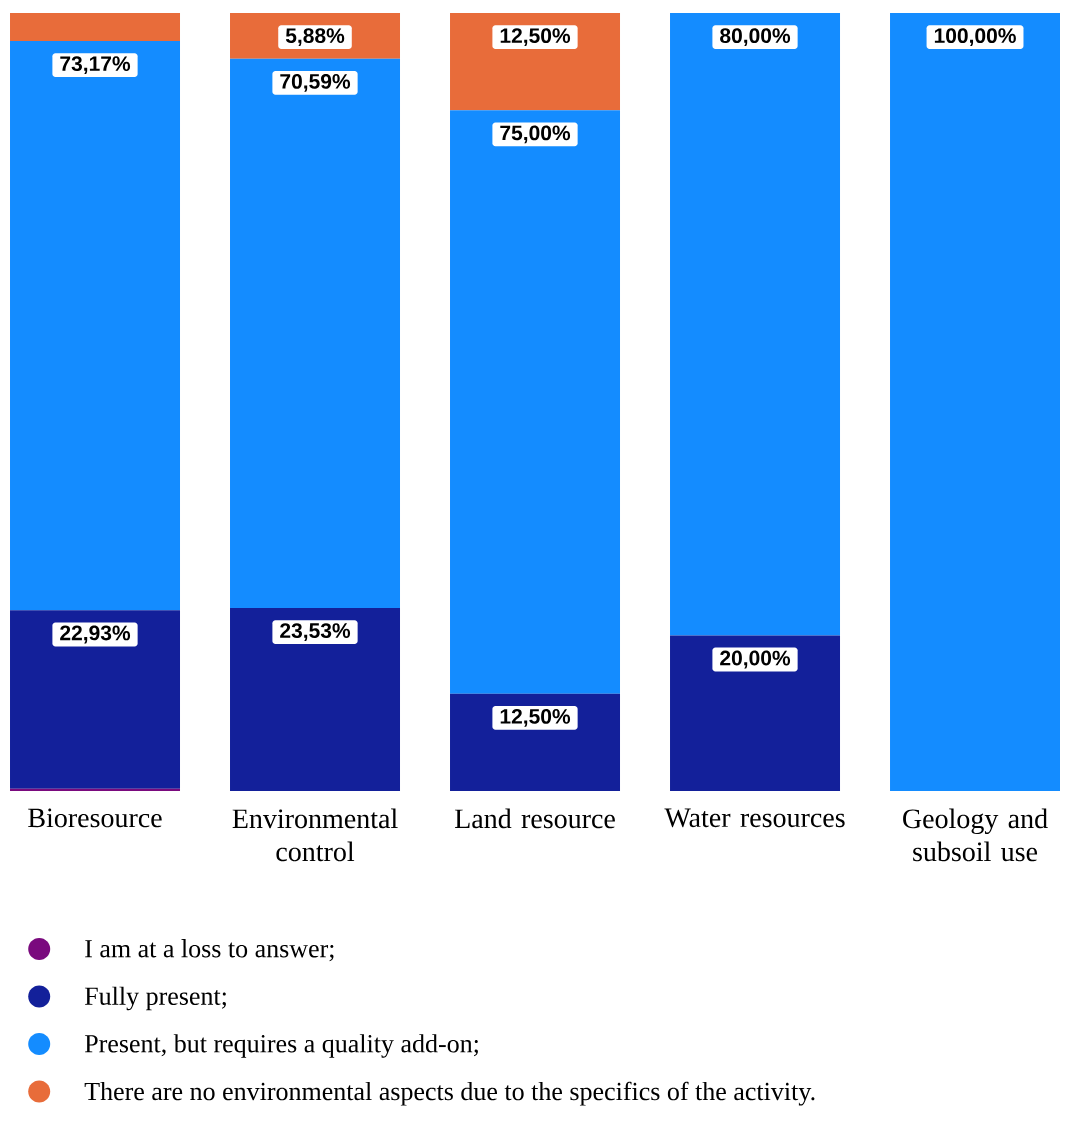 The height and width of the screenshot is (1140, 1070). What do you see at coordinates (155, 998) in the screenshot?
I see `legend-label: Fully present;` at bounding box center [155, 998].